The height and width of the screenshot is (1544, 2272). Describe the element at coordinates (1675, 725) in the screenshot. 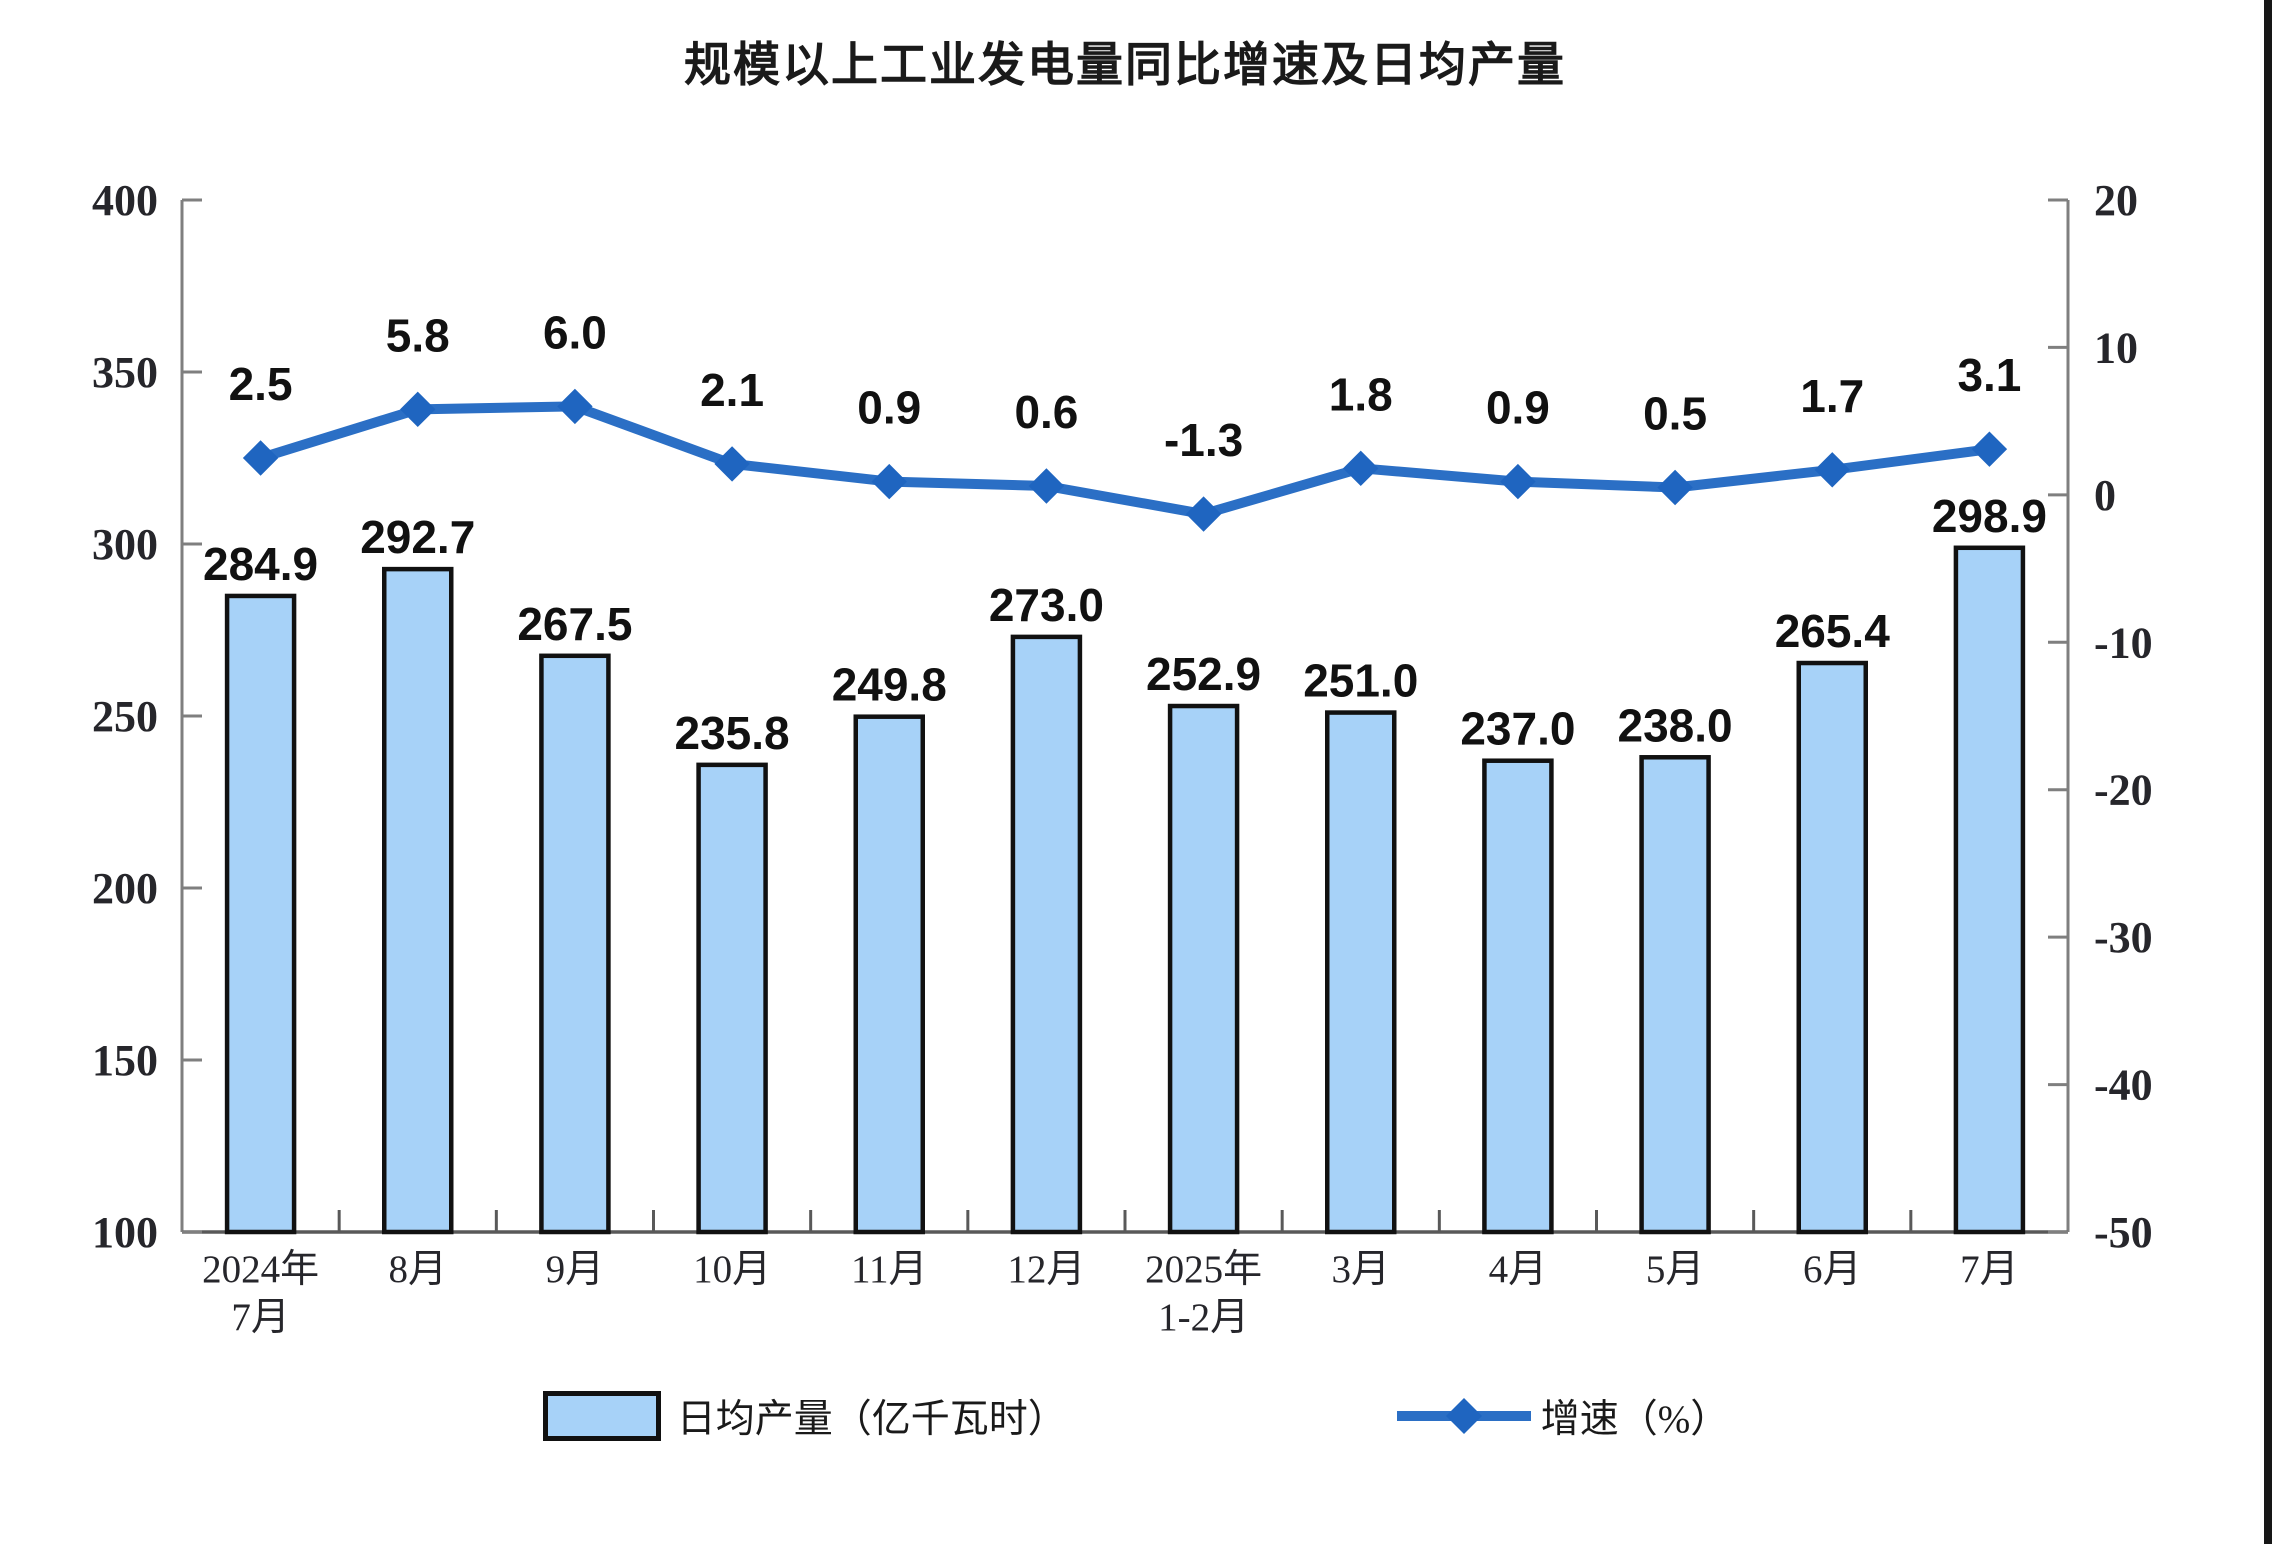

I see `bar-value-label: 238.0` at that location.